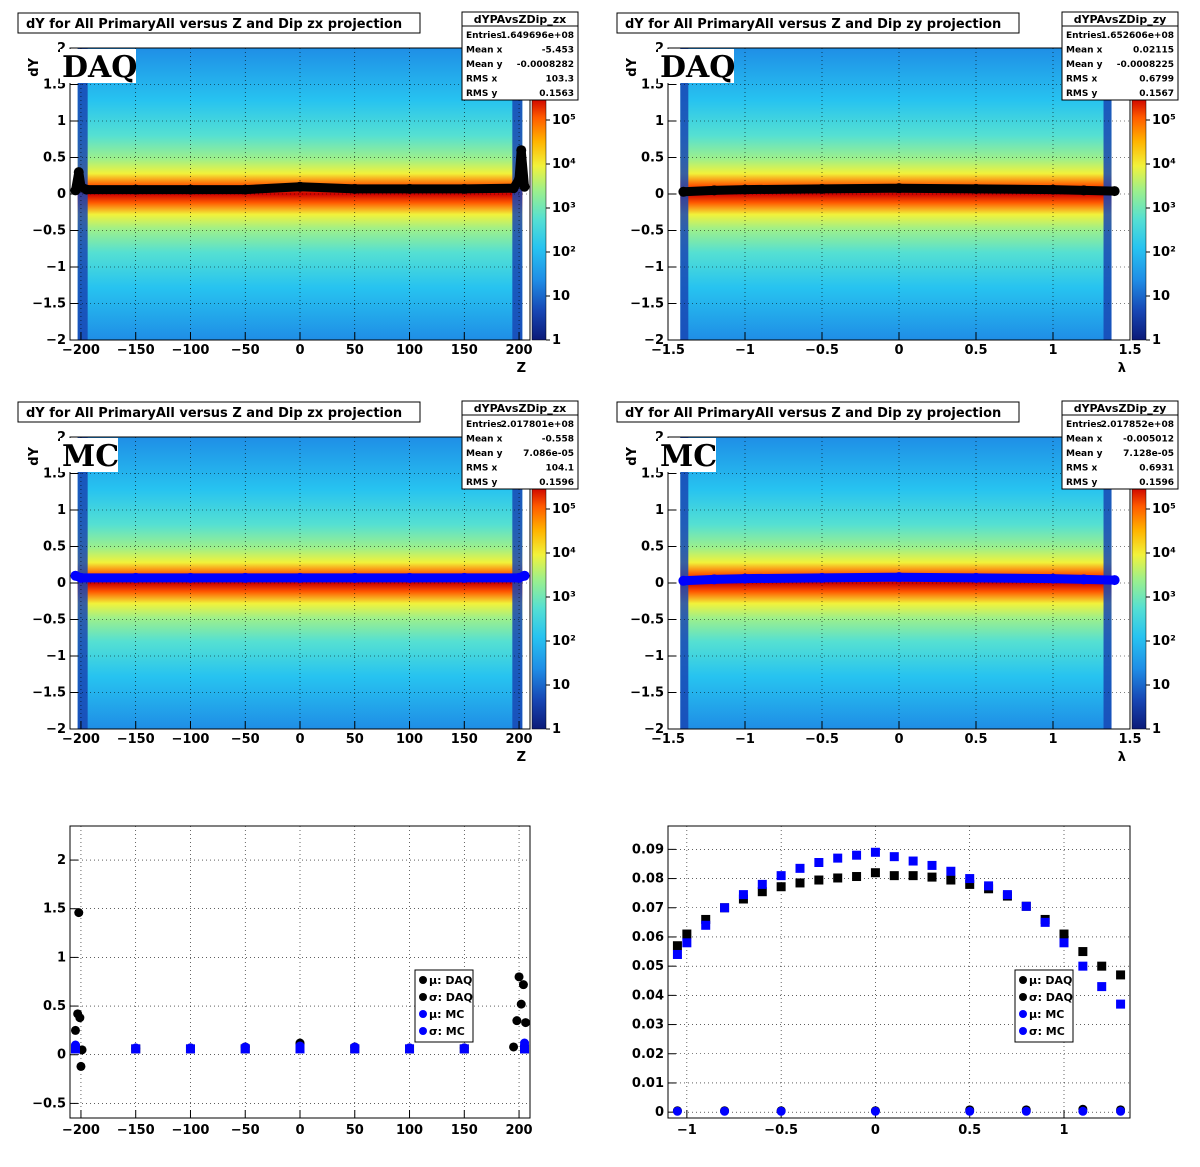 The height and width of the screenshot is (1167, 1200). I want to click on x-tick-label: −150, so click(136, 350).